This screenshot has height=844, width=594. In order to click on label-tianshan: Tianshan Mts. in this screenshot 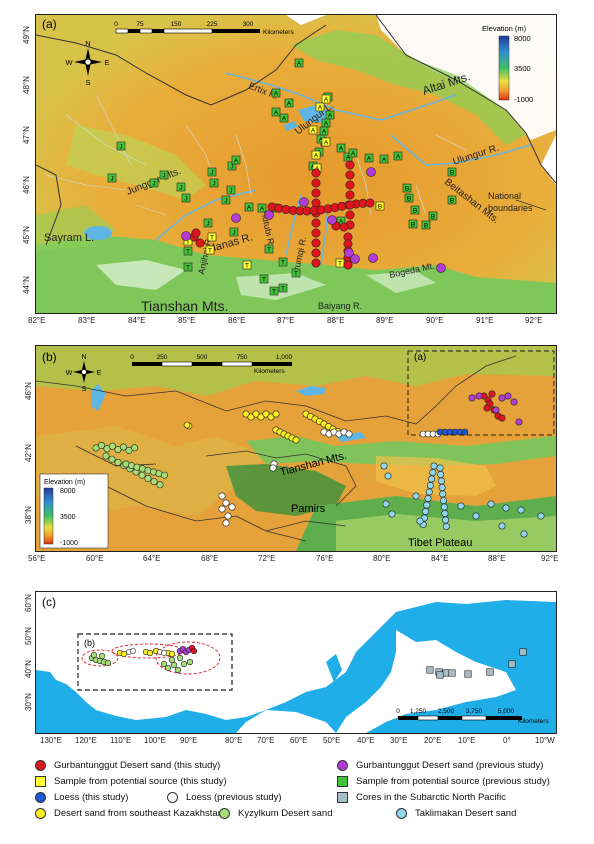, I will do `click(184, 305)`.